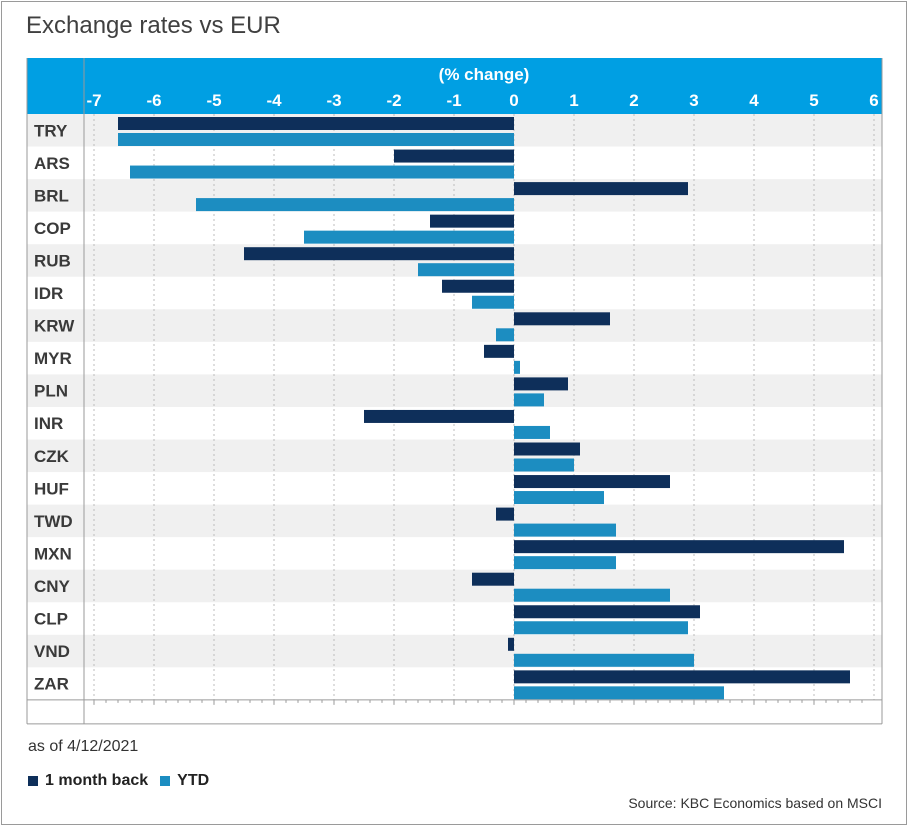 This screenshot has height=828, width=910. Describe the element at coordinates (322, 172) in the screenshot. I see `bar-ars-ytd` at that location.